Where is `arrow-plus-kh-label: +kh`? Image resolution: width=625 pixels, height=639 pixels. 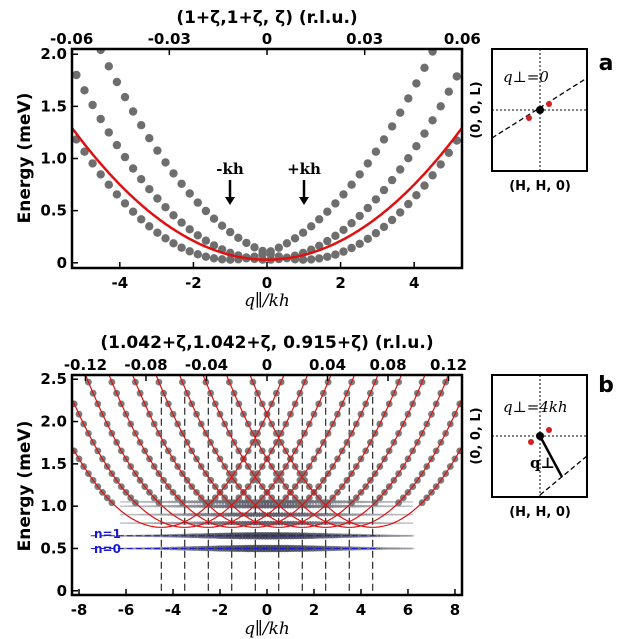
arrow-plus-kh-label: +kh is located at coordinates (304, 169).